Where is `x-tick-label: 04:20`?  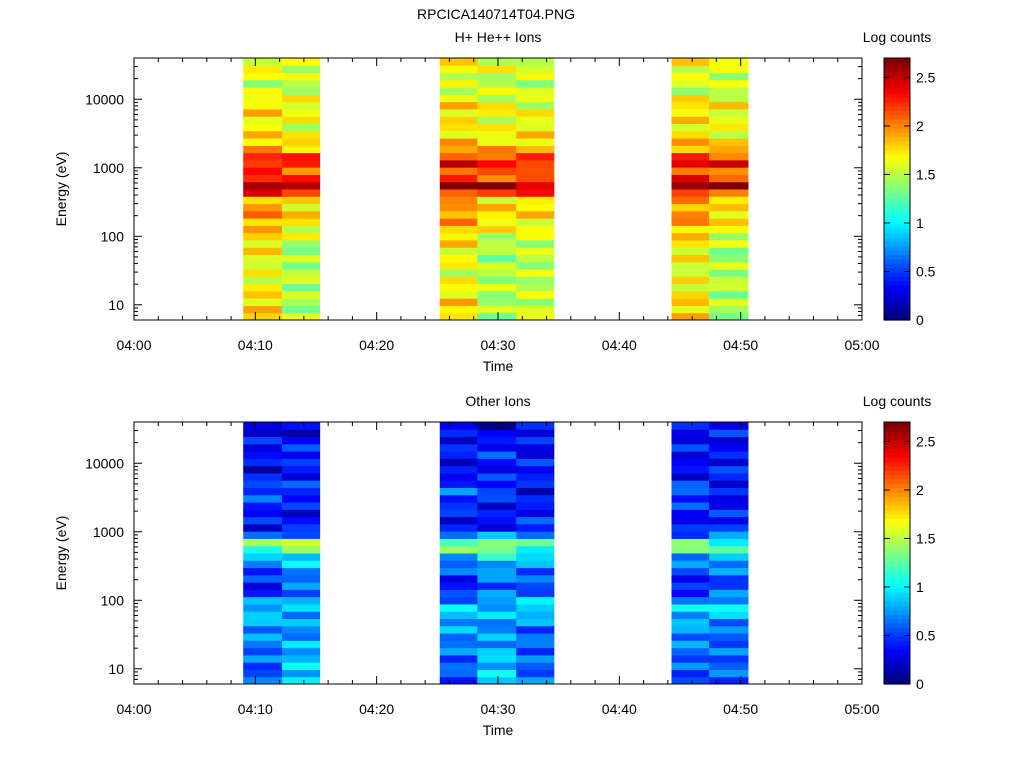
x-tick-label: 04:20 is located at coordinates (376, 709).